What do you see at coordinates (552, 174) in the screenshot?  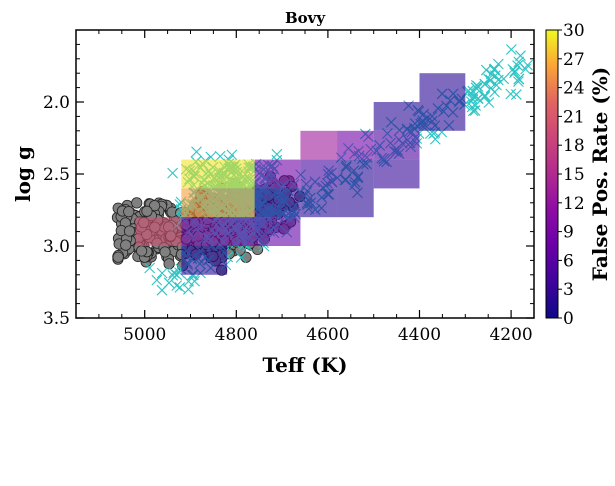 I see `colorbar` at bounding box center [552, 174].